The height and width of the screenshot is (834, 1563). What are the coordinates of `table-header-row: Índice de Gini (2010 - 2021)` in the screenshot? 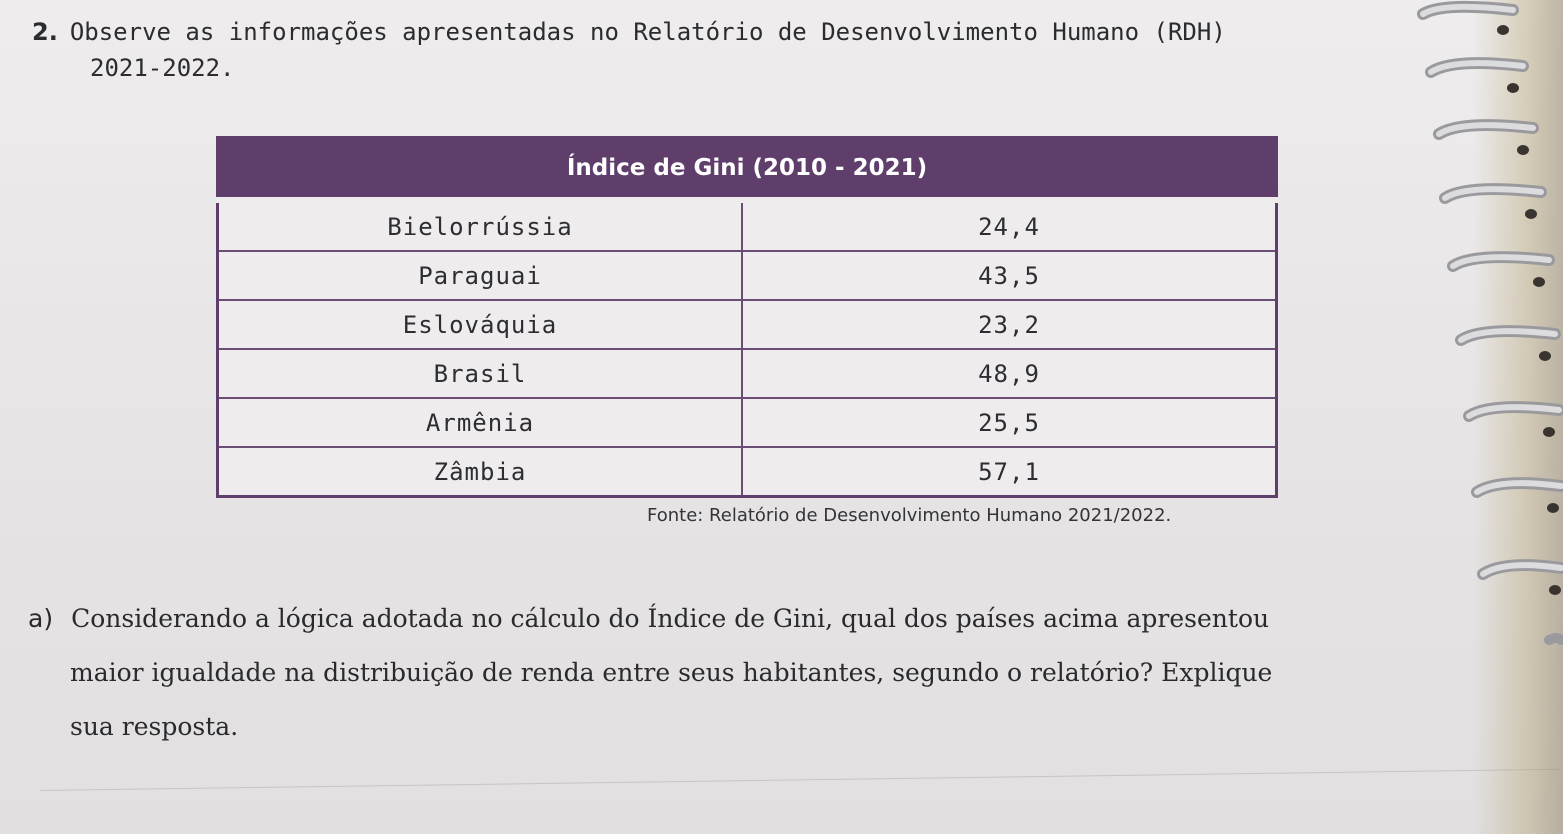 It's located at (747, 170).